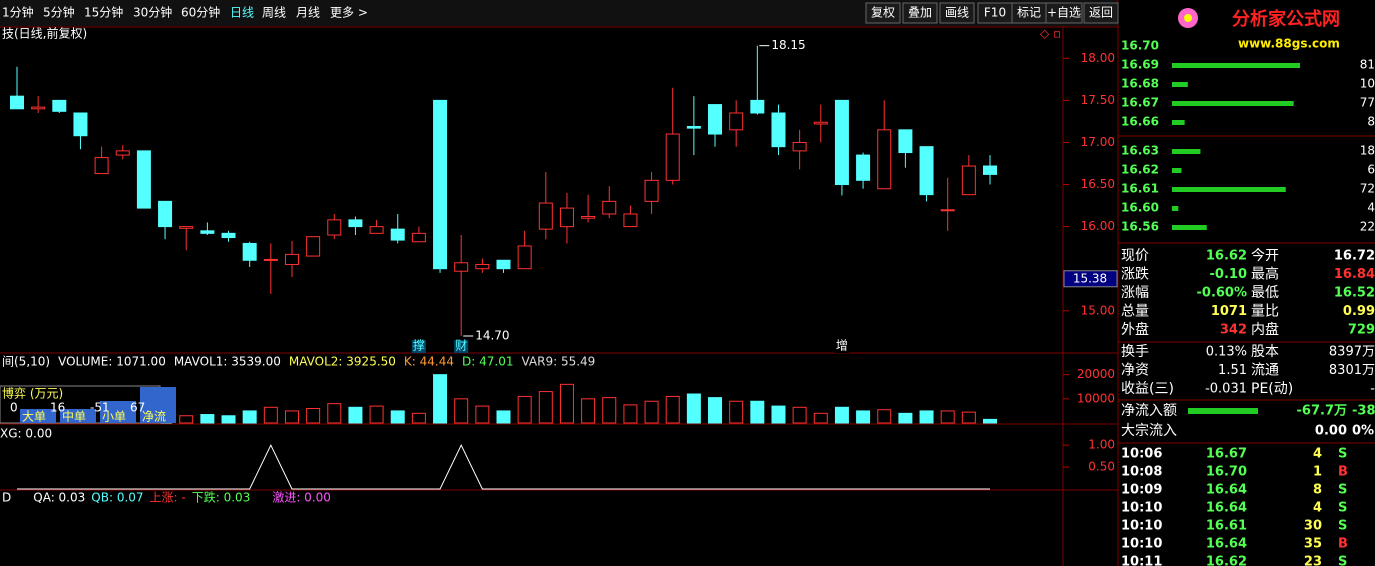  Describe the element at coordinates (1226, 454) in the screenshot. I see `trade-price: 16.67` at that location.